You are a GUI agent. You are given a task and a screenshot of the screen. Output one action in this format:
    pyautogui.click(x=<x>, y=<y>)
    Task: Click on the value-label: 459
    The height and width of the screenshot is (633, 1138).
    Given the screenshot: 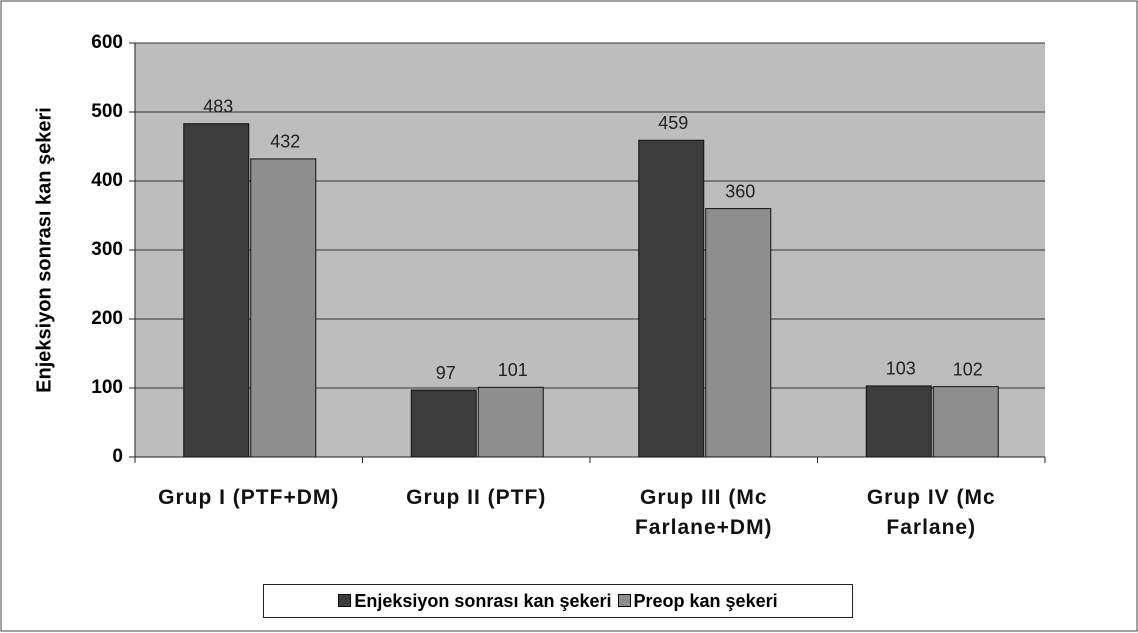 What is the action you would take?
    pyautogui.click(x=673, y=123)
    